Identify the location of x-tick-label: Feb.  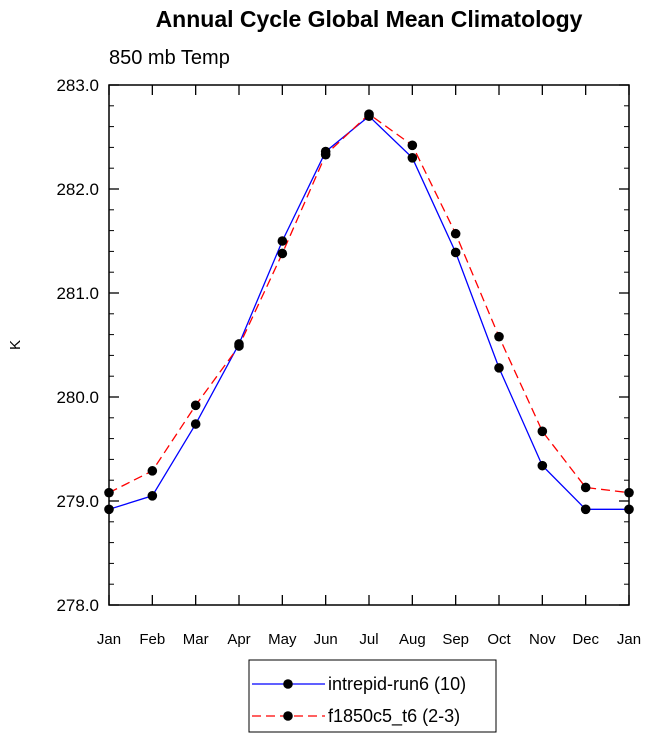
(152, 639).